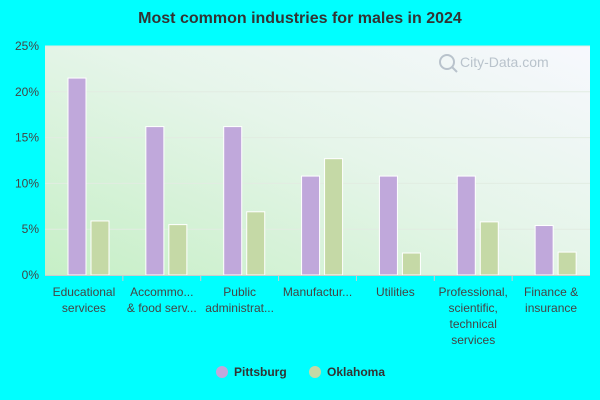  What do you see at coordinates (31, 229) in the screenshot?
I see `y-tick-label: 5%` at bounding box center [31, 229].